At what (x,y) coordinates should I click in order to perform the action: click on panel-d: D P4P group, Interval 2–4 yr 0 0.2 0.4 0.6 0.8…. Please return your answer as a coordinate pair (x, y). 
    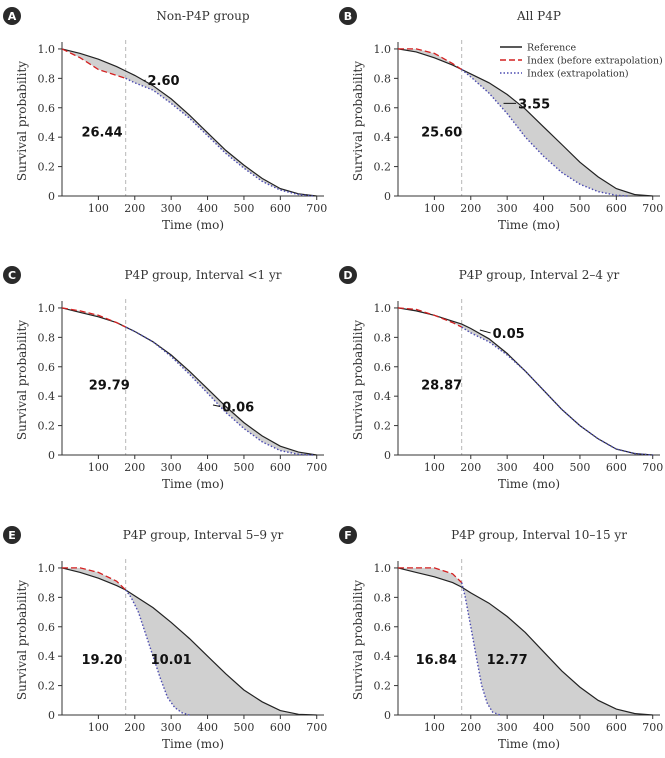
    Looking at the image, I should click on (501, 378).